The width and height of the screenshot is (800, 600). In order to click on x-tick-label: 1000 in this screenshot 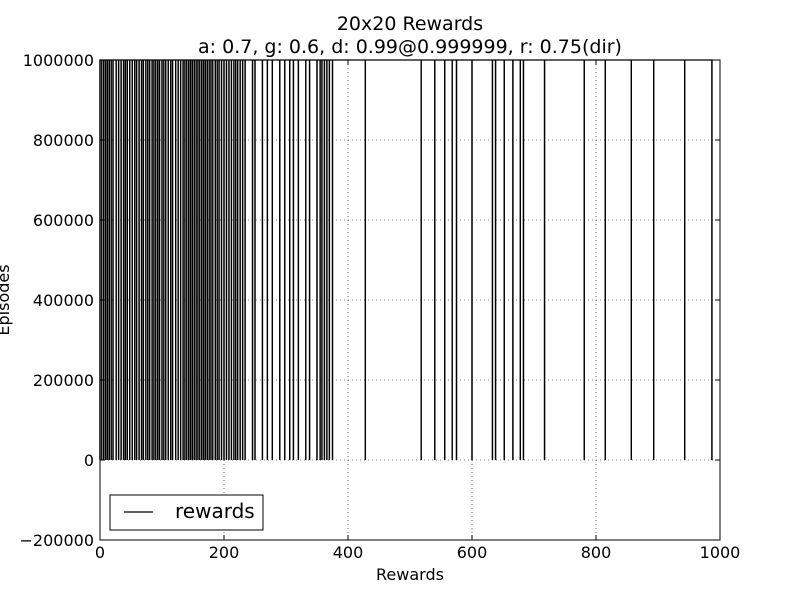, I will do `click(720, 552)`.